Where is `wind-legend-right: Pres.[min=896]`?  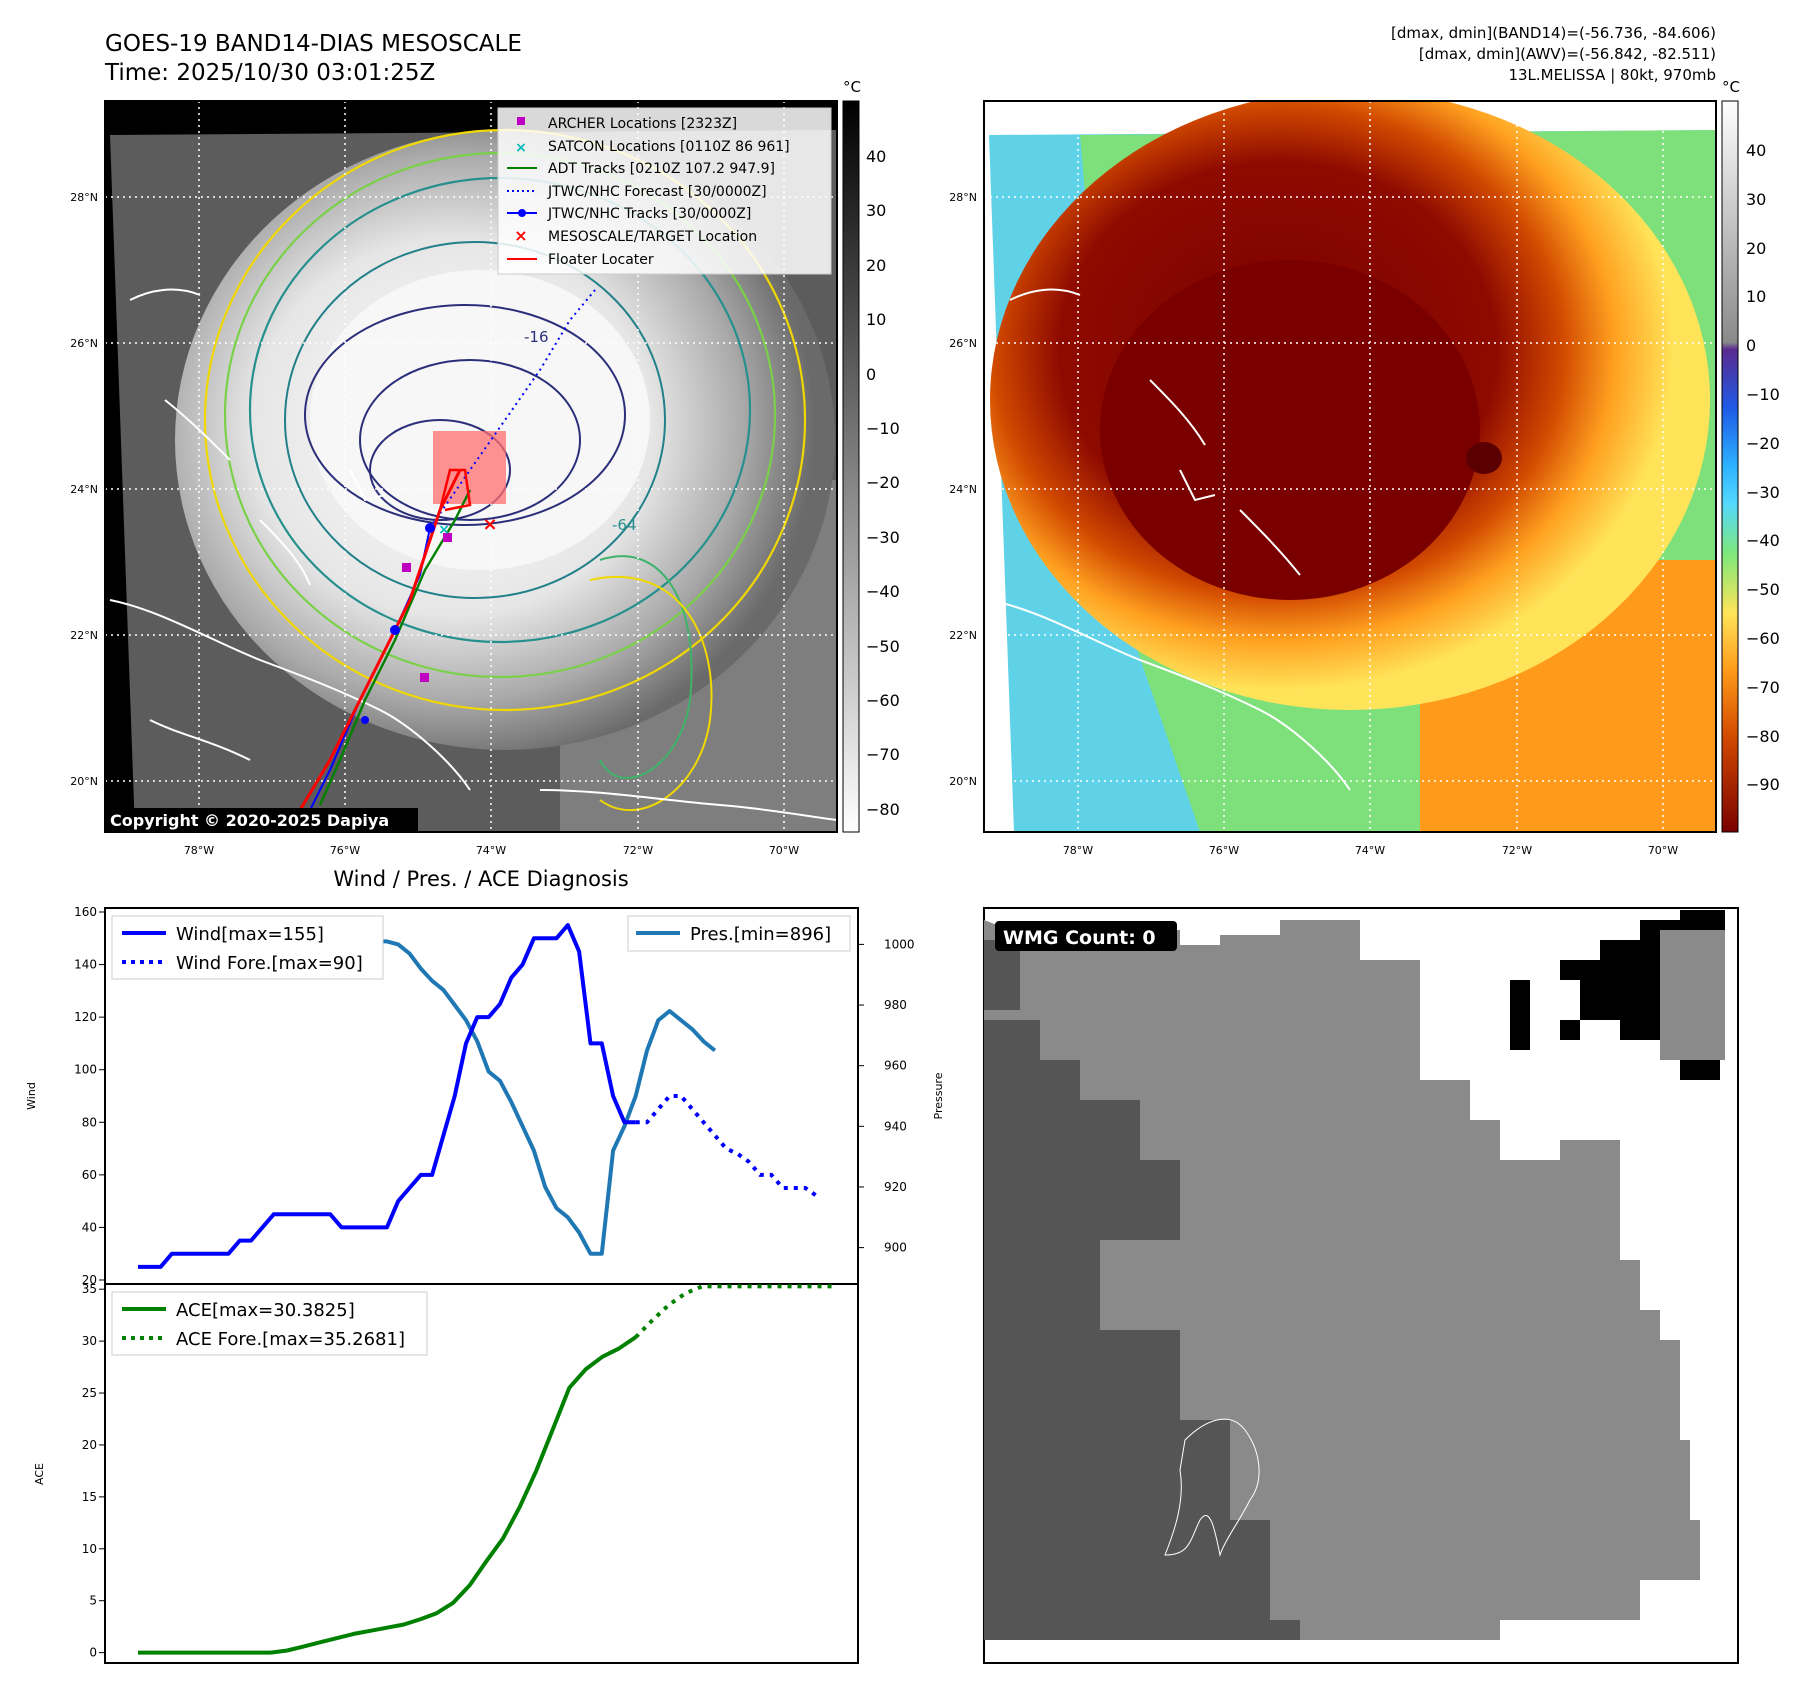 wind-legend-right: Pres.[min=896] is located at coordinates (739, 933).